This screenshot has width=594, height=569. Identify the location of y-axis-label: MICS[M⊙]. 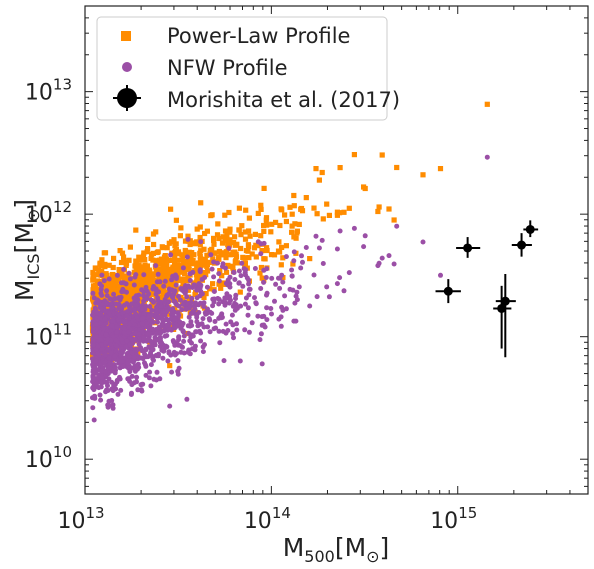
(26, 250).